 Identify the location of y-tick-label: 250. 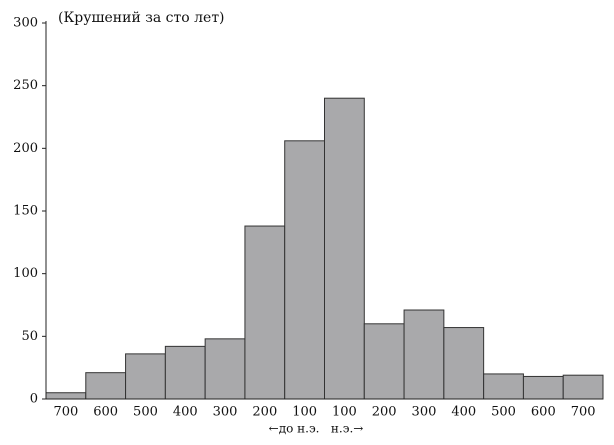
(25, 85).